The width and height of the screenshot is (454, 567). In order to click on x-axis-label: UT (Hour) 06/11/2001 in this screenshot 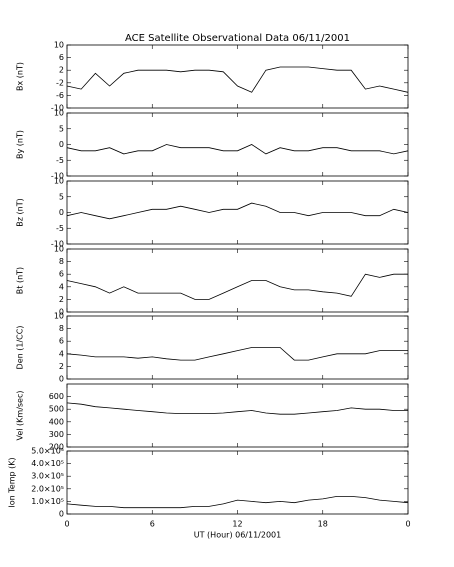, I will do `click(237, 535)`.